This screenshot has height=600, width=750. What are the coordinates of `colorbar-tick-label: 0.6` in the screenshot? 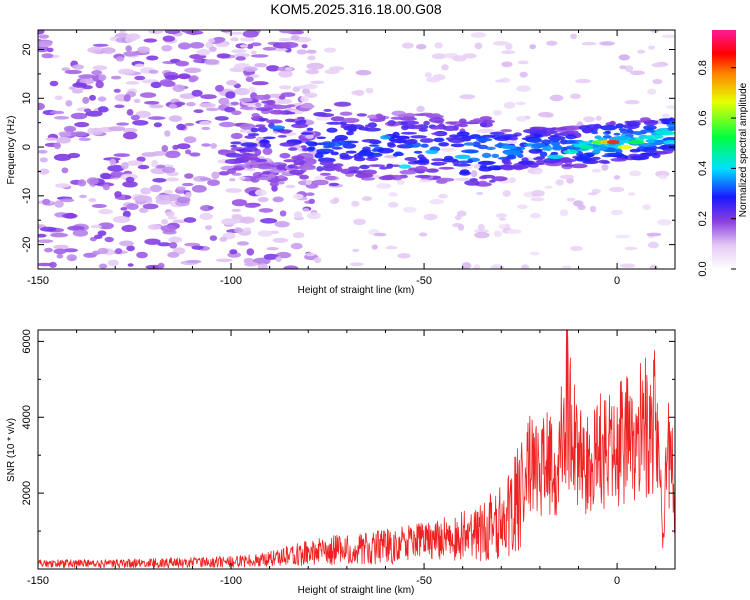 It's located at (703, 117).